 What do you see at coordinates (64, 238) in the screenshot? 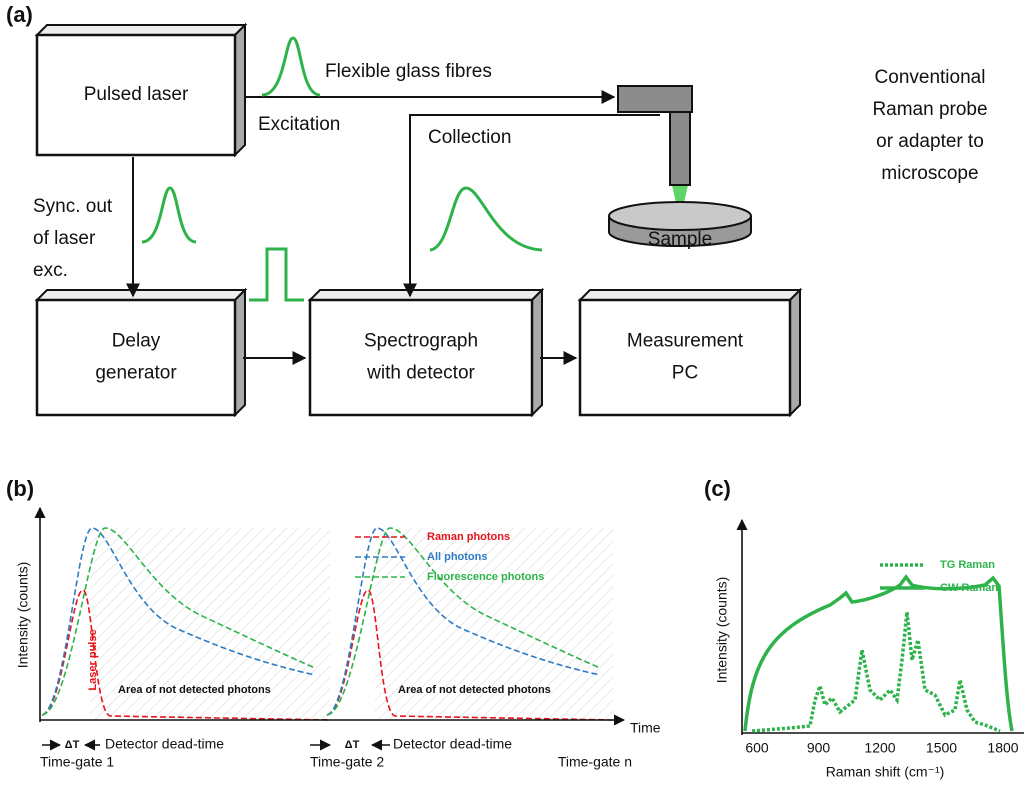
I see `sync-label: of laser` at bounding box center [64, 238].